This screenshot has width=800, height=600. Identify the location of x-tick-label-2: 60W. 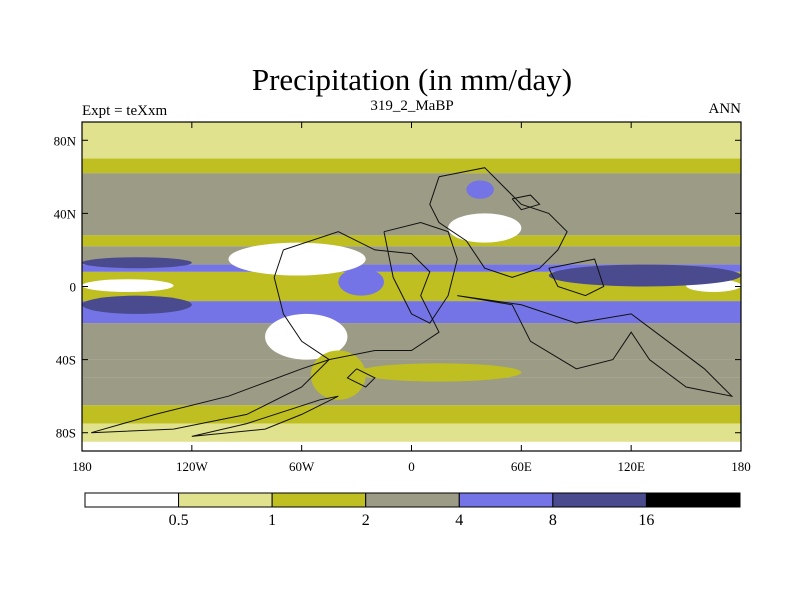
(302, 466).